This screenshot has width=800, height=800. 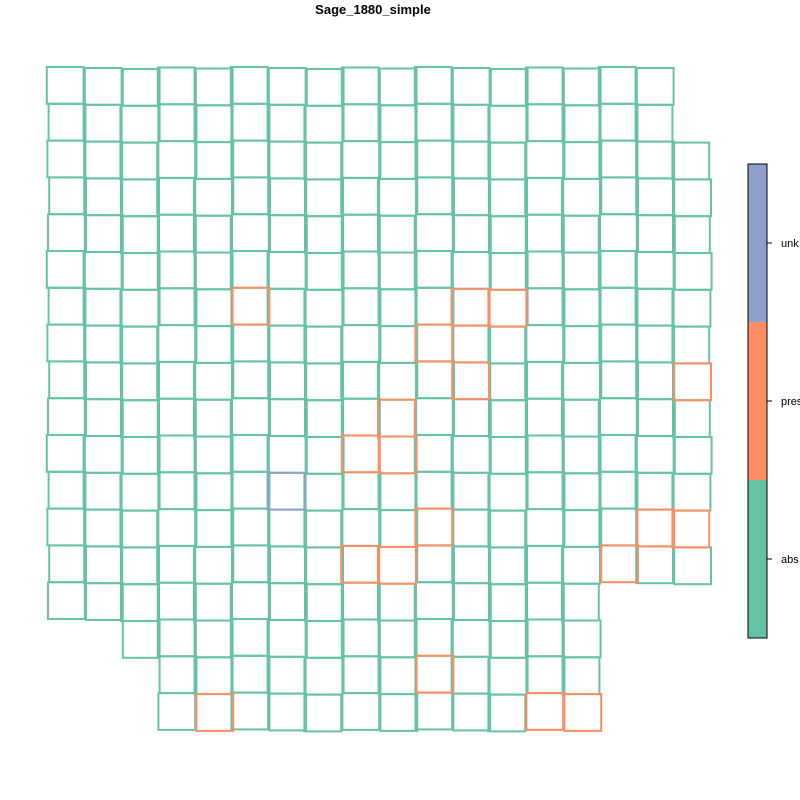 What do you see at coordinates (434, 343) in the screenshot?
I see `township-cell-present` at bounding box center [434, 343].